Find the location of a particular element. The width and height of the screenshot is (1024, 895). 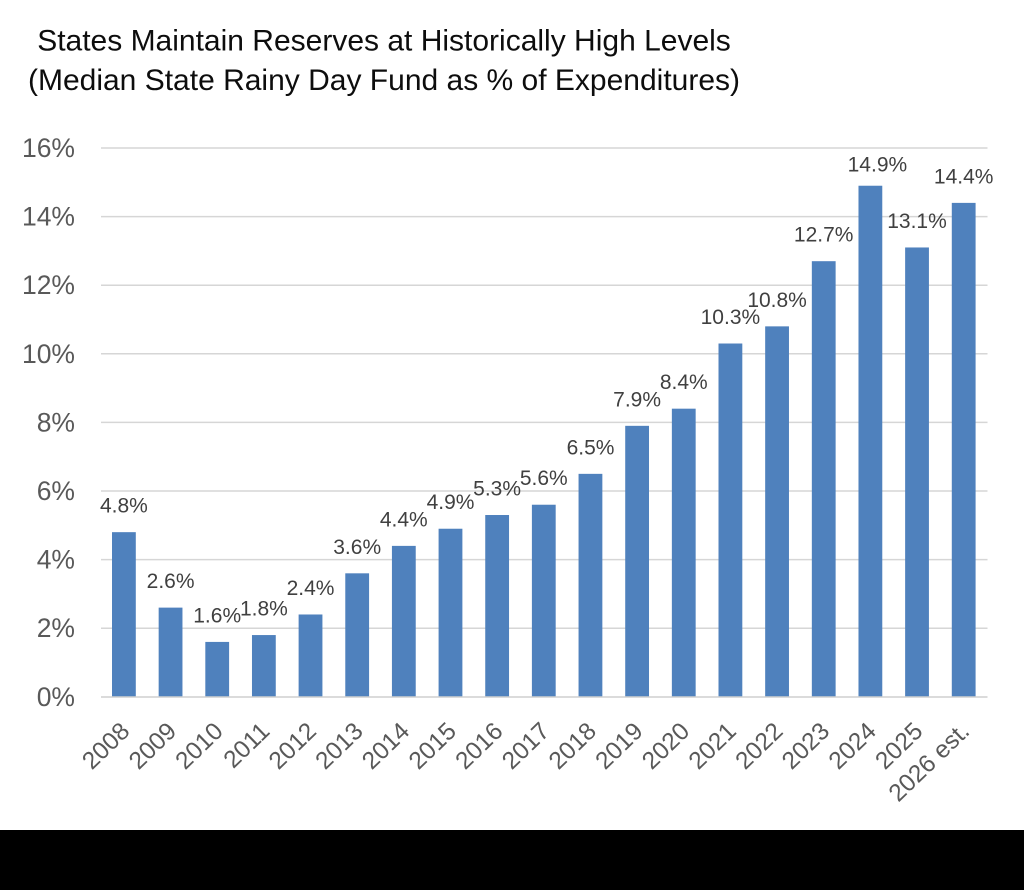

svg-text: 5.3% is located at coordinates (497, 489).